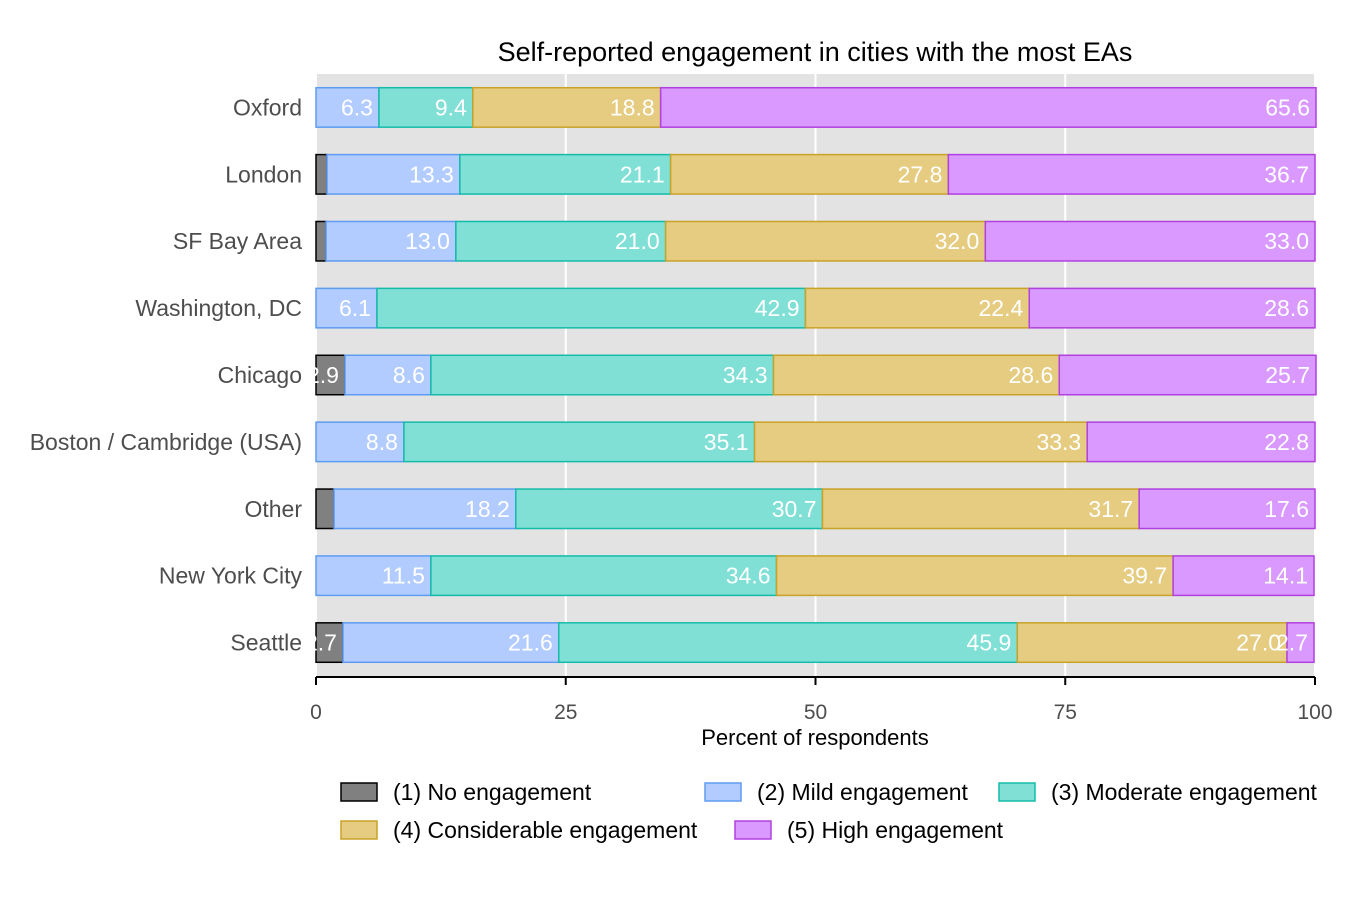 This screenshot has width=1347, height=898. Describe the element at coordinates (794, 509) in the screenshot. I see `segment-value-label: 30.7` at that location.